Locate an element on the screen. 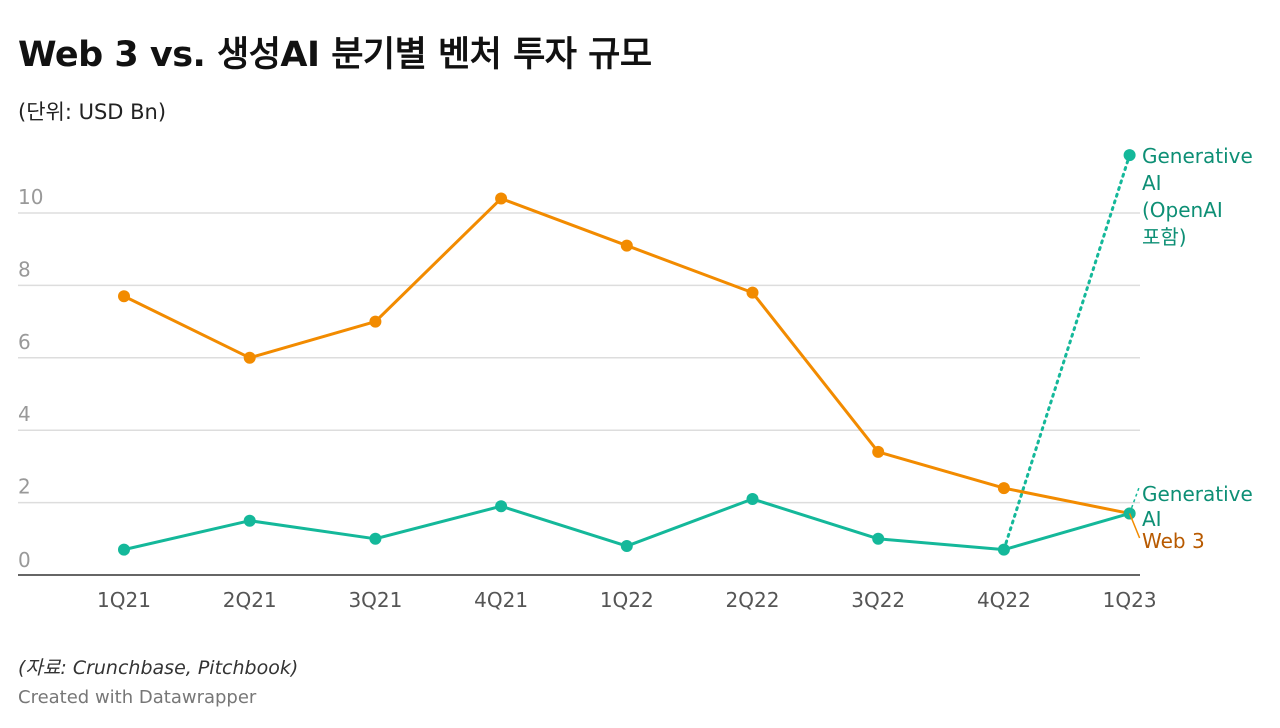  y-tick-label: 2 is located at coordinates (24, 487).